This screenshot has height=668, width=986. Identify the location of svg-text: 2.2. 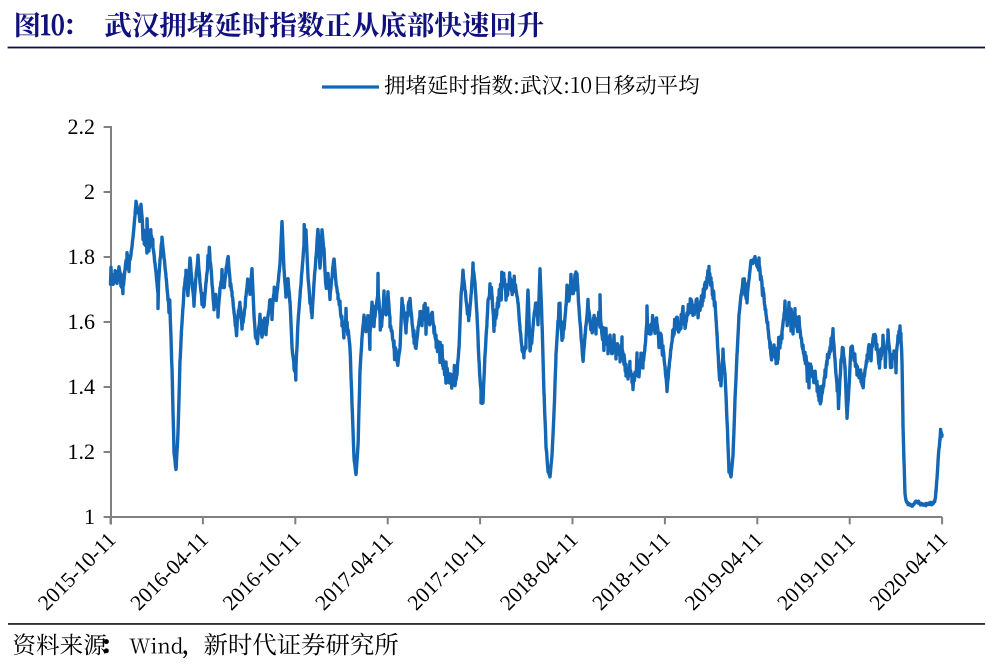
(82, 126).